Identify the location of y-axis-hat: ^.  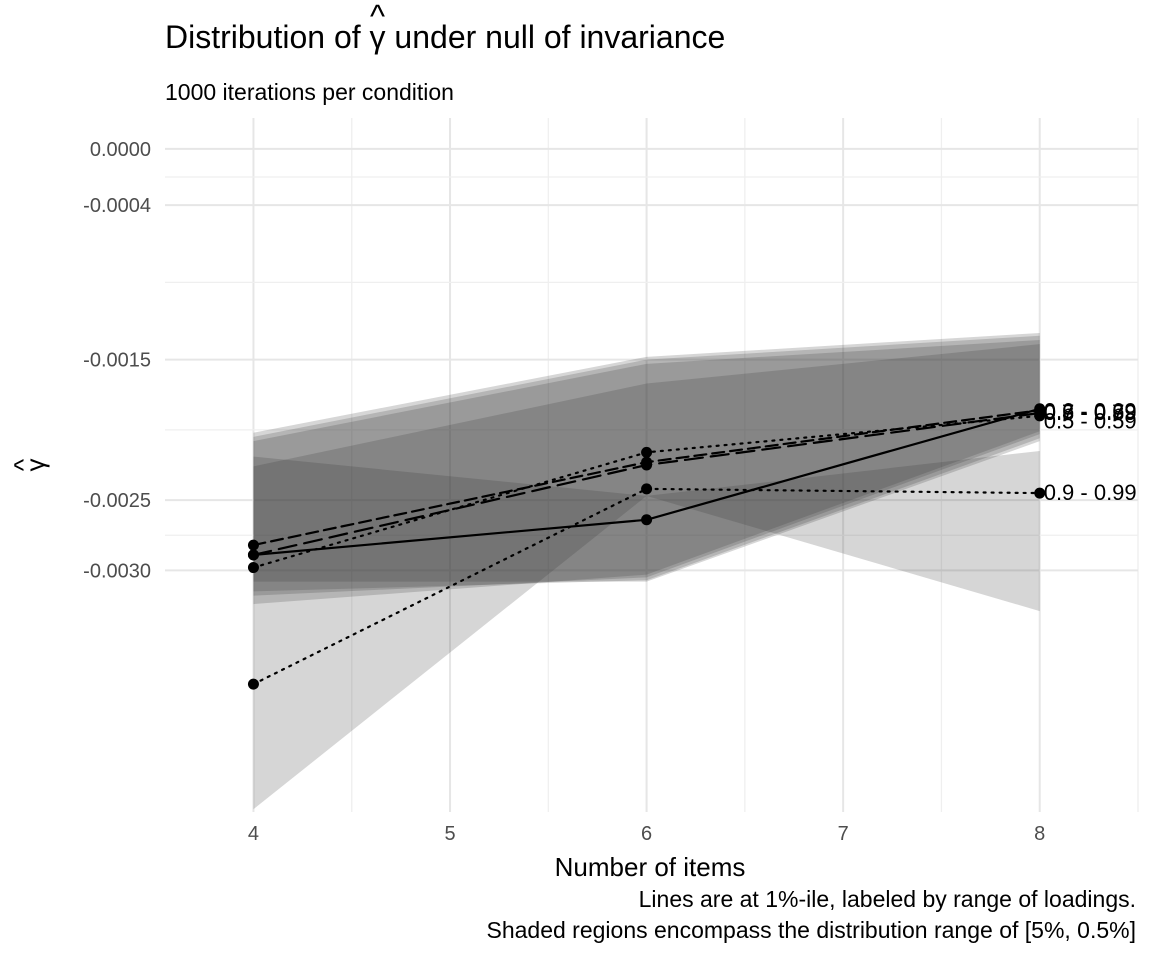
(23, 464).